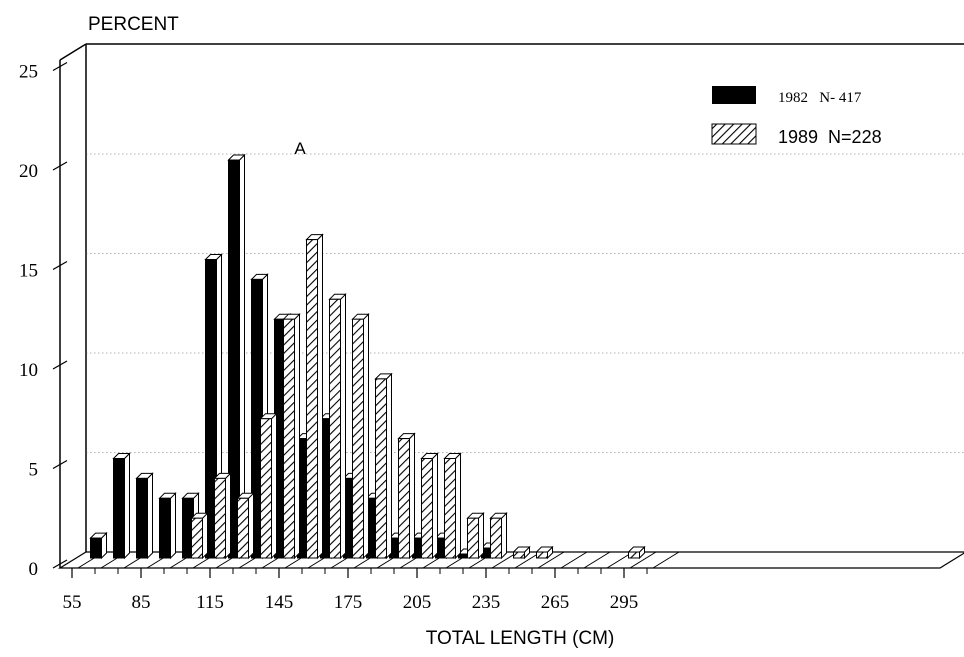 The image size is (964, 657). What do you see at coordinates (830, 137) in the screenshot?
I see `legend-label-1989: 1989 N=228` at bounding box center [830, 137].